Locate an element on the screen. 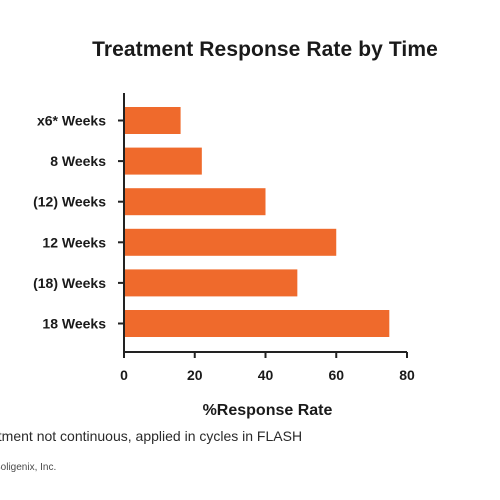 This screenshot has width=500, height=500. category-label-1: 8 Weeks is located at coordinates (78, 161).